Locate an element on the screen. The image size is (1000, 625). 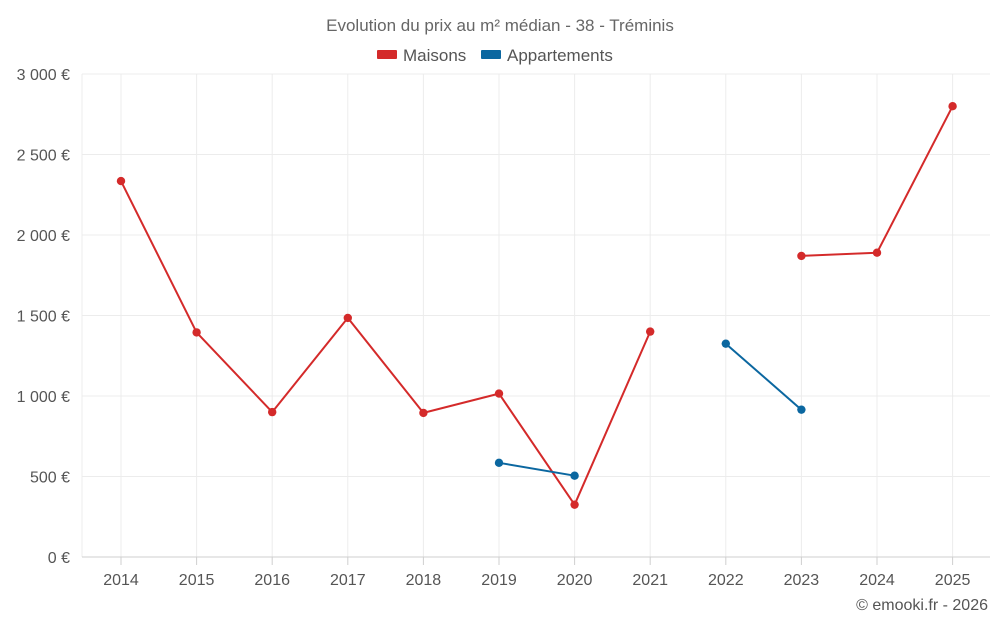
legend-item-maisons: Maisons is located at coordinates (421, 55).